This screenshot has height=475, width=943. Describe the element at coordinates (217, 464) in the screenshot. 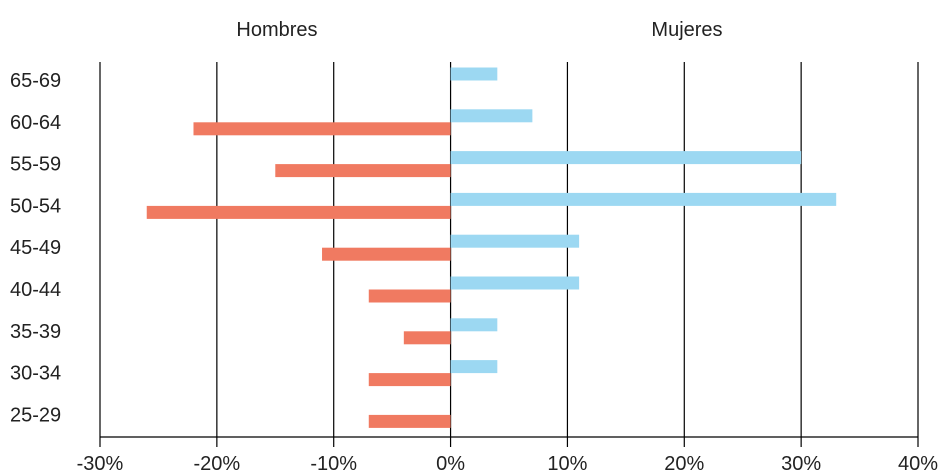

I see `x-tick-label: -20%` at that location.